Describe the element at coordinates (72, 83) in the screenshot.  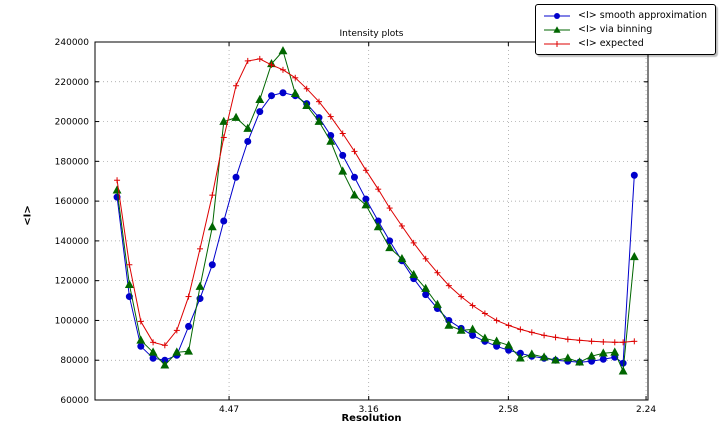
I see `y-tick-label: 220000` at that location.